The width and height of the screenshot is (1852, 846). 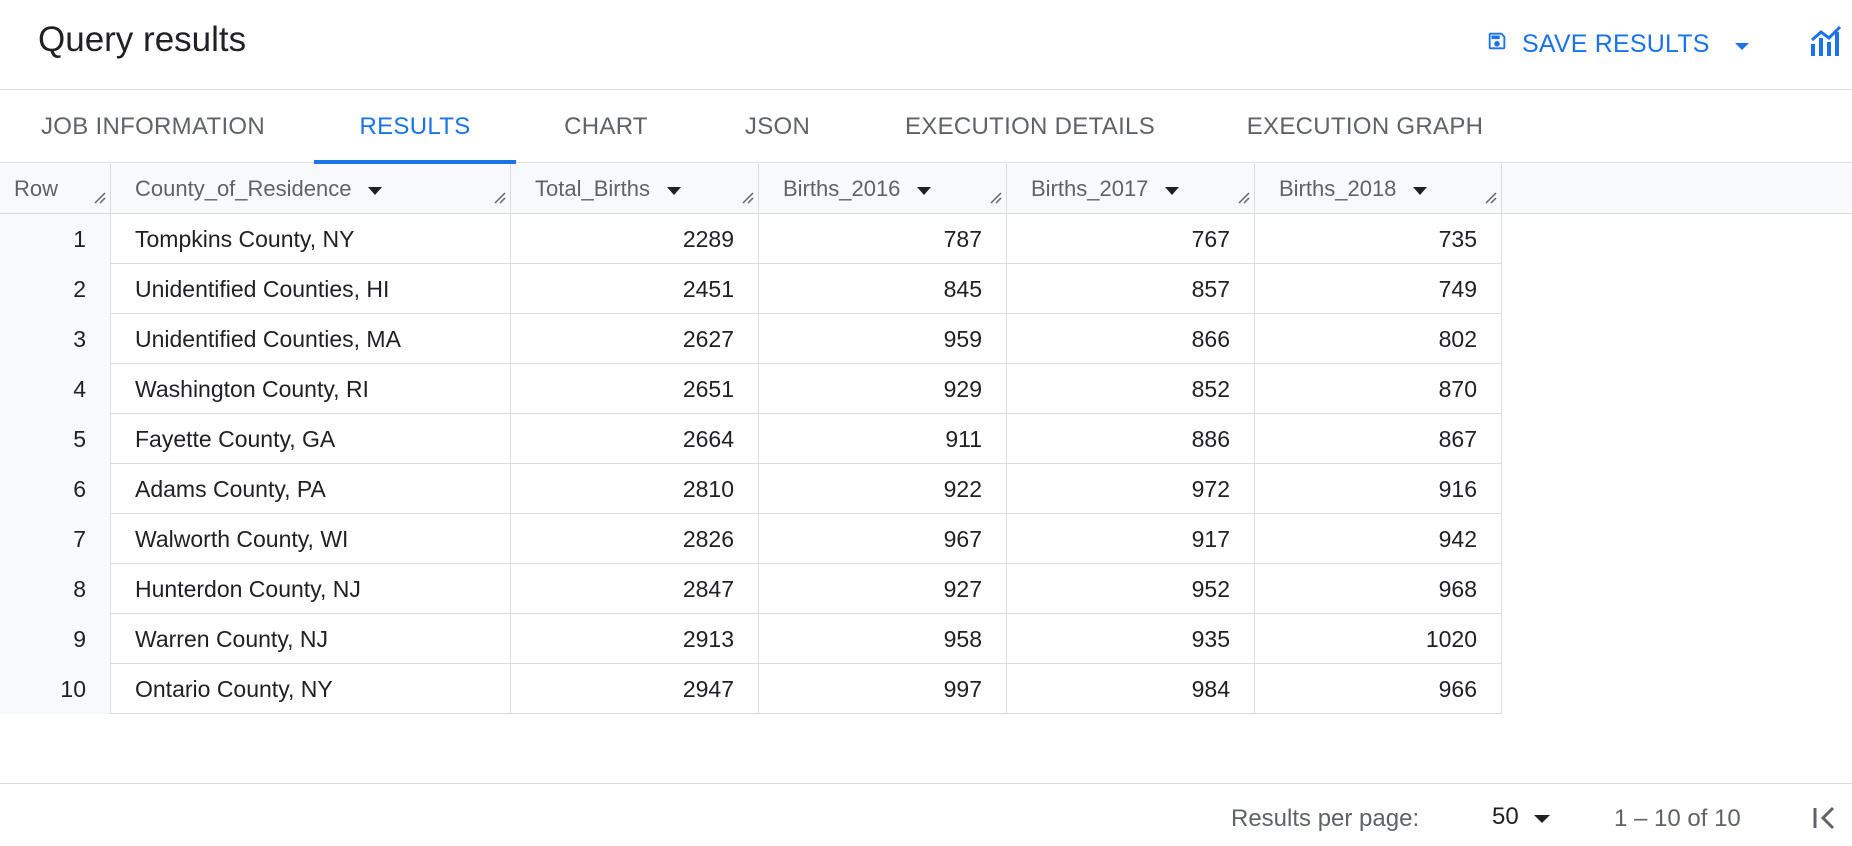 I want to click on cell-county: Unidentified Counties, MA, so click(x=311, y=339).